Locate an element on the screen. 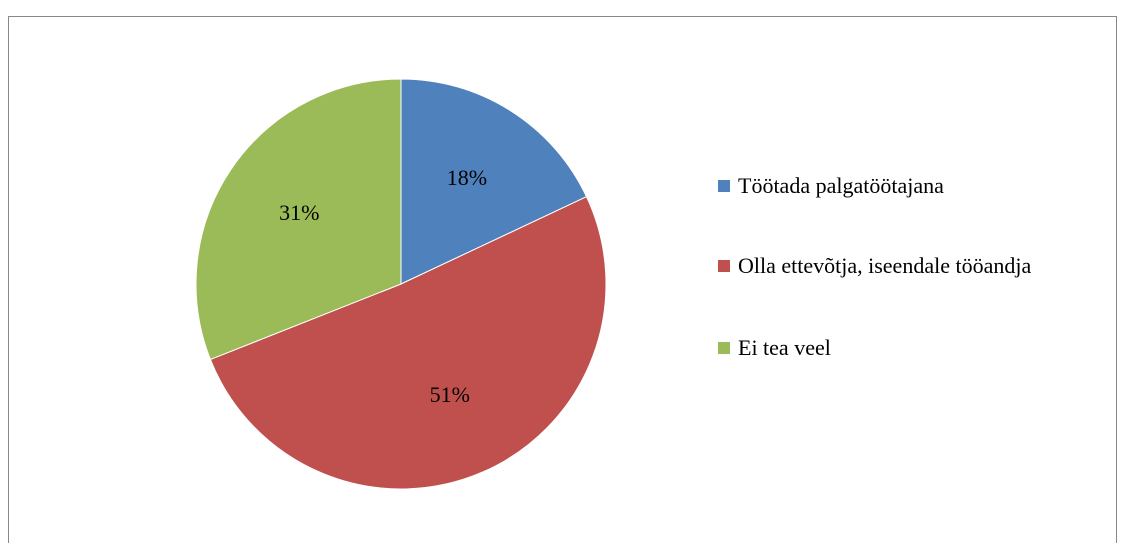 This screenshot has height=543, width=1125. legend-label: Olla ettevõtja, iseendale tööandja is located at coordinates (885, 265).